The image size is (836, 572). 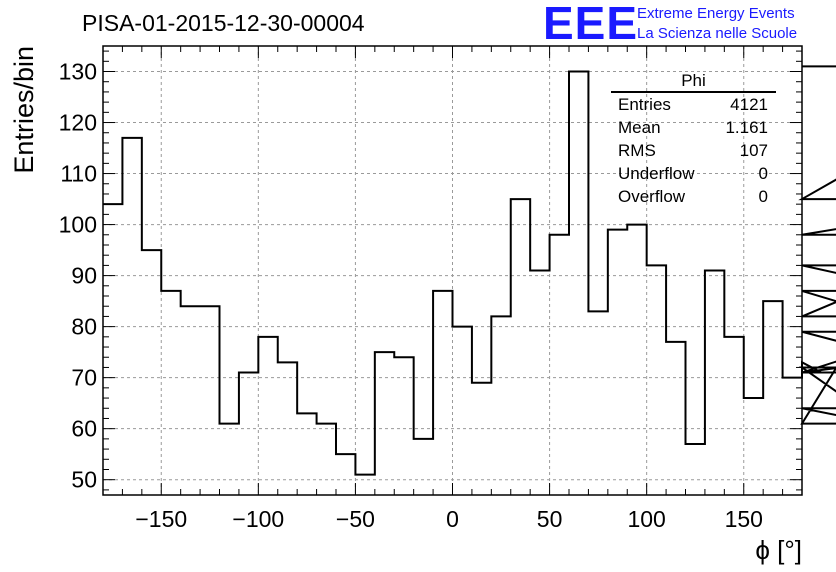 What do you see at coordinates (452, 519) in the screenshot?
I see `x-tick-label: 0` at bounding box center [452, 519].